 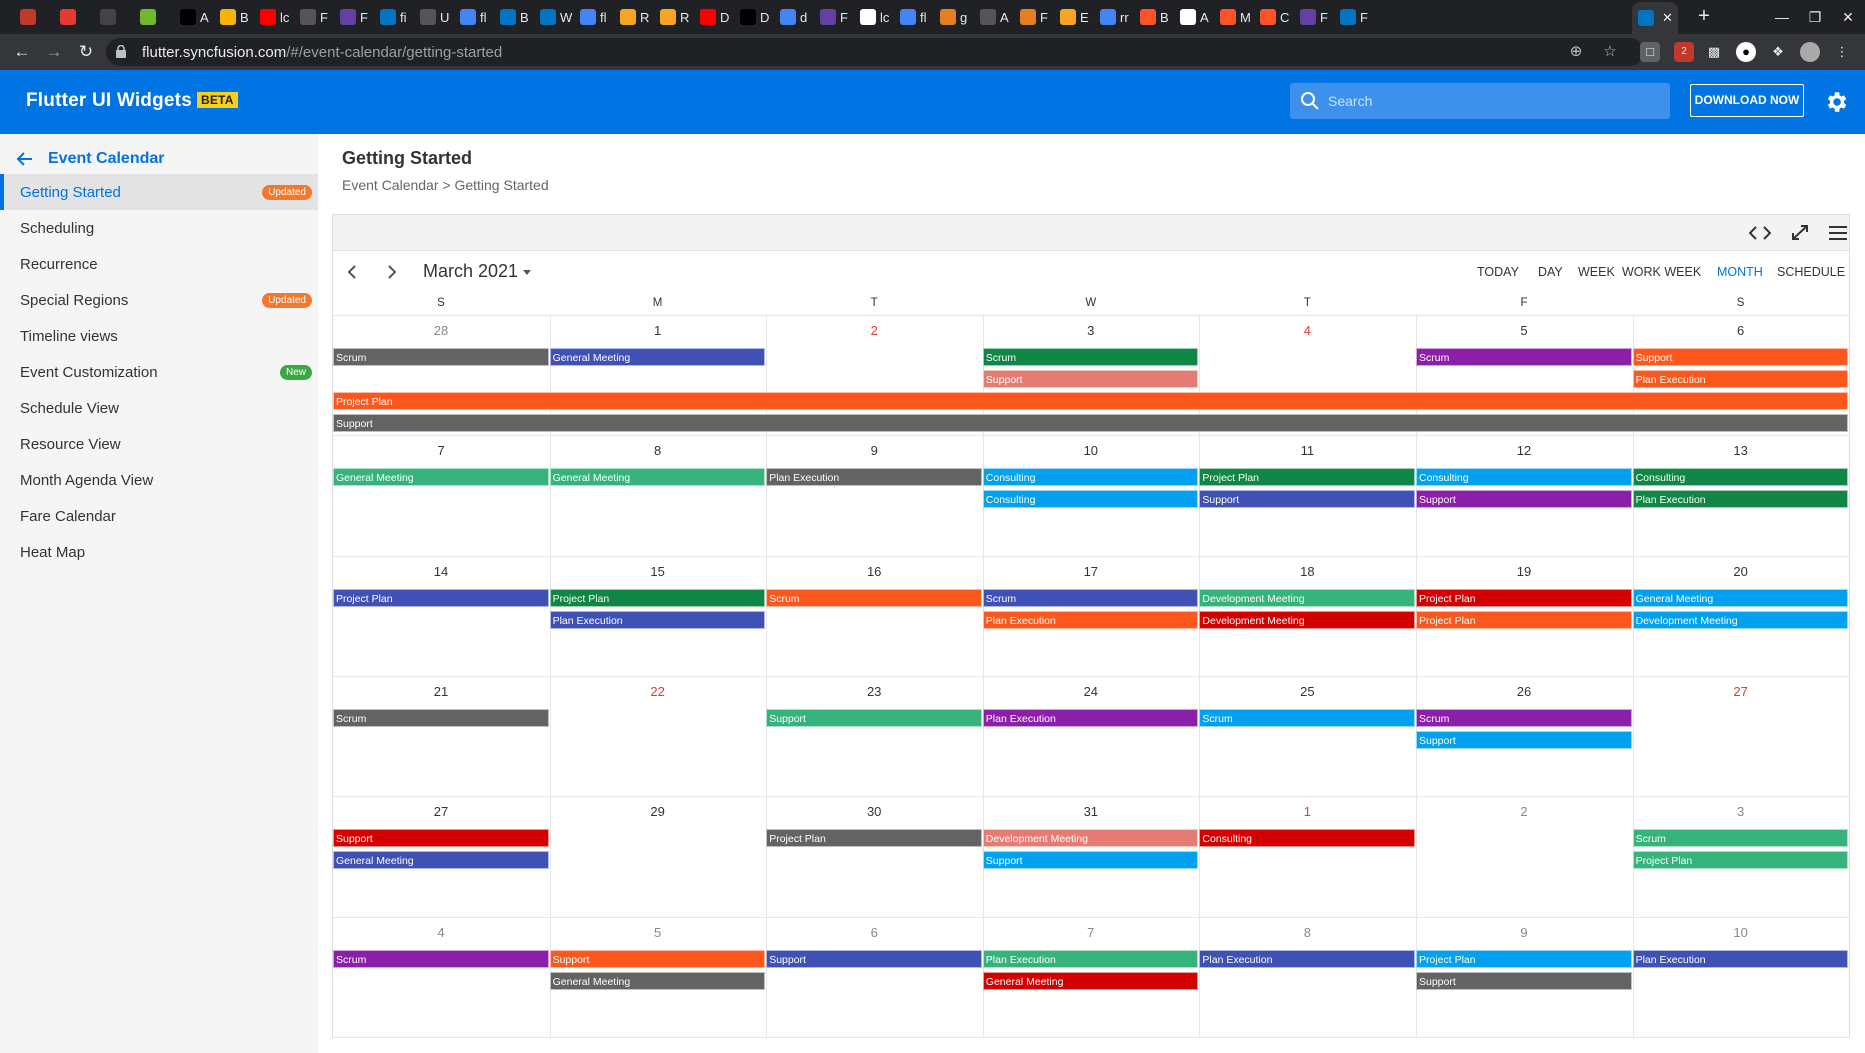 What do you see at coordinates (352, 272) in the screenshot?
I see `previous-month-icon` at bounding box center [352, 272].